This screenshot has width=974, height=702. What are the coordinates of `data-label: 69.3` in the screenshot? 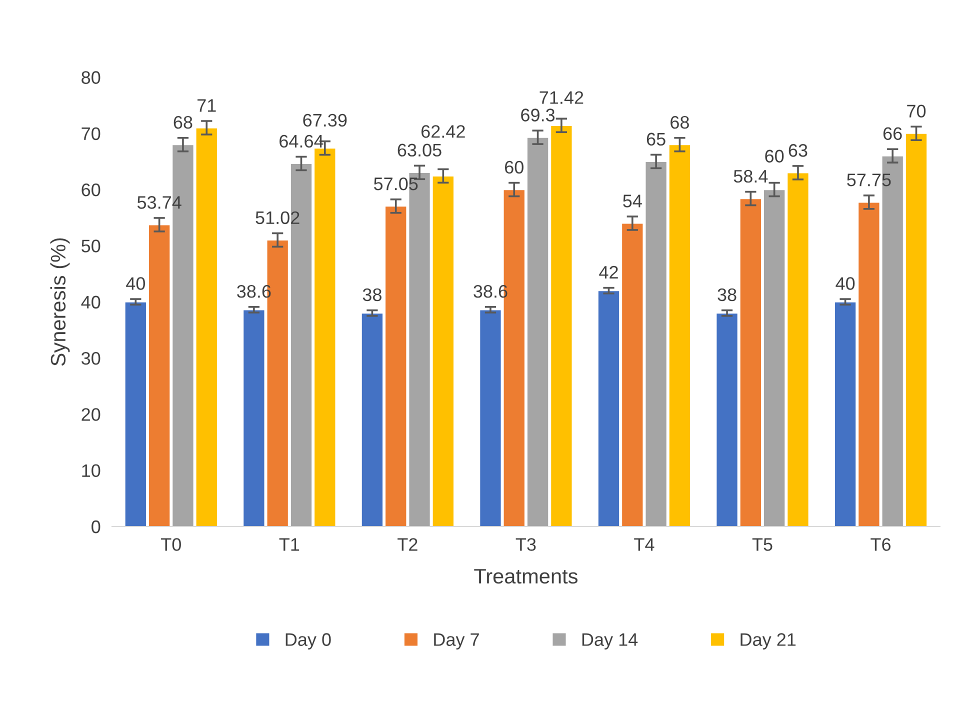 It's located at (538, 115).